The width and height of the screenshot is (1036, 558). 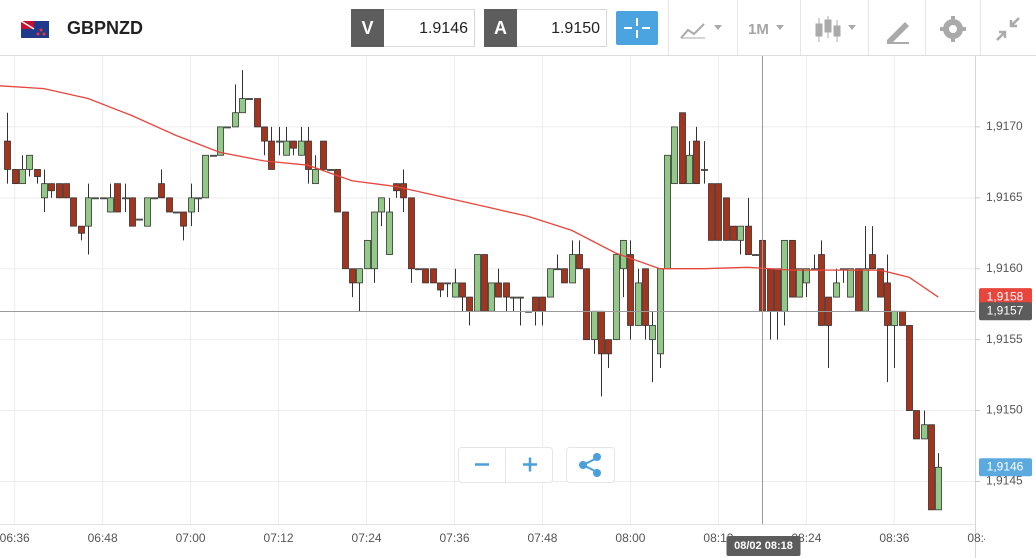 What do you see at coordinates (1005, 311) in the screenshot?
I see `crosshair-price-tag-box` at bounding box center [1005, 311].